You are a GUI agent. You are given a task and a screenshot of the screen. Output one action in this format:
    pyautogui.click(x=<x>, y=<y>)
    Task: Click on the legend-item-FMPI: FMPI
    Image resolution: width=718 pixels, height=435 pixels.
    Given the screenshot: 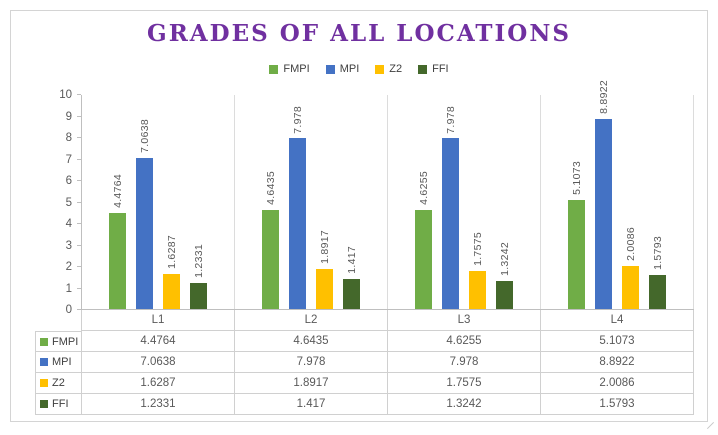 What is the action you would take?
    pyautogui.click(x=289, y=69)
    